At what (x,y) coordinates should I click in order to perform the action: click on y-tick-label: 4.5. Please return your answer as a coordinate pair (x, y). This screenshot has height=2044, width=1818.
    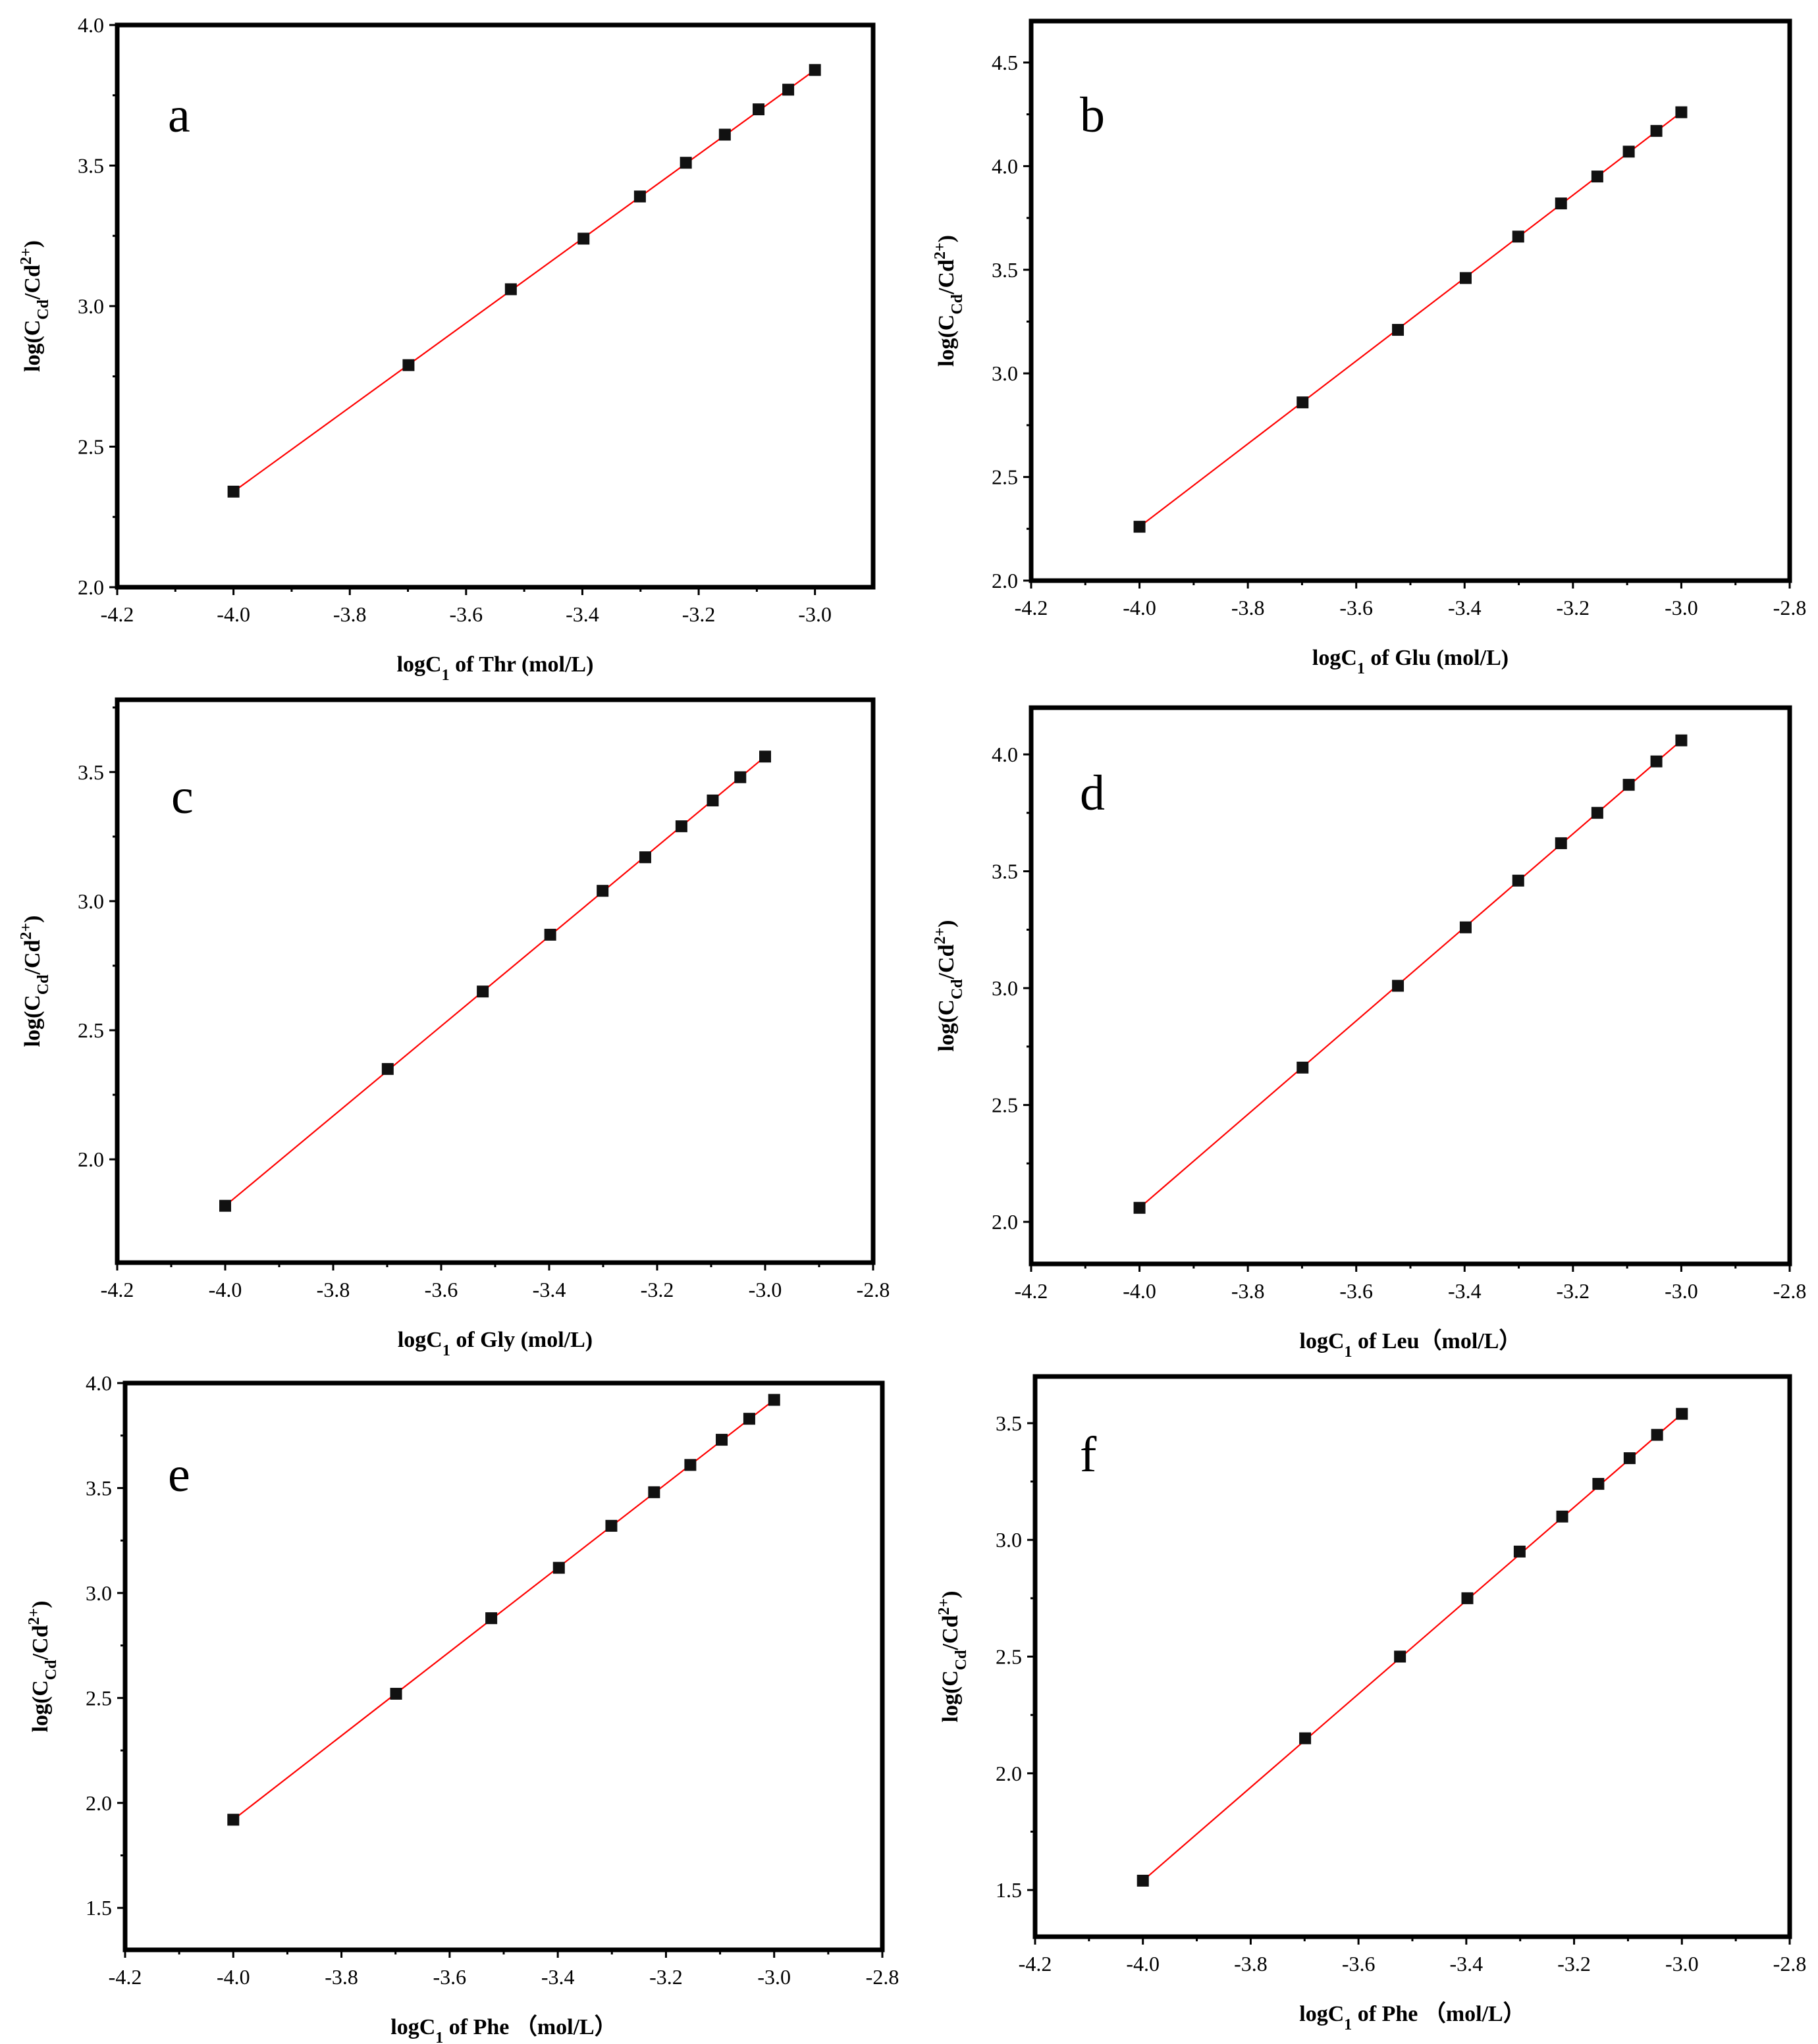
    Looking at the image, I should click on (1005, 62).